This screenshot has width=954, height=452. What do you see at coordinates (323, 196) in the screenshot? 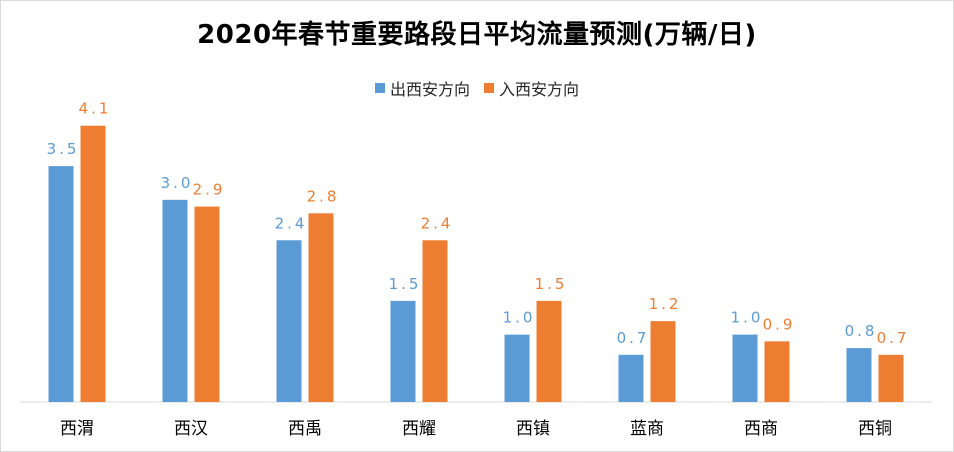
I see `data-label-inbound: 2.8` at bounding box center [323, 196].